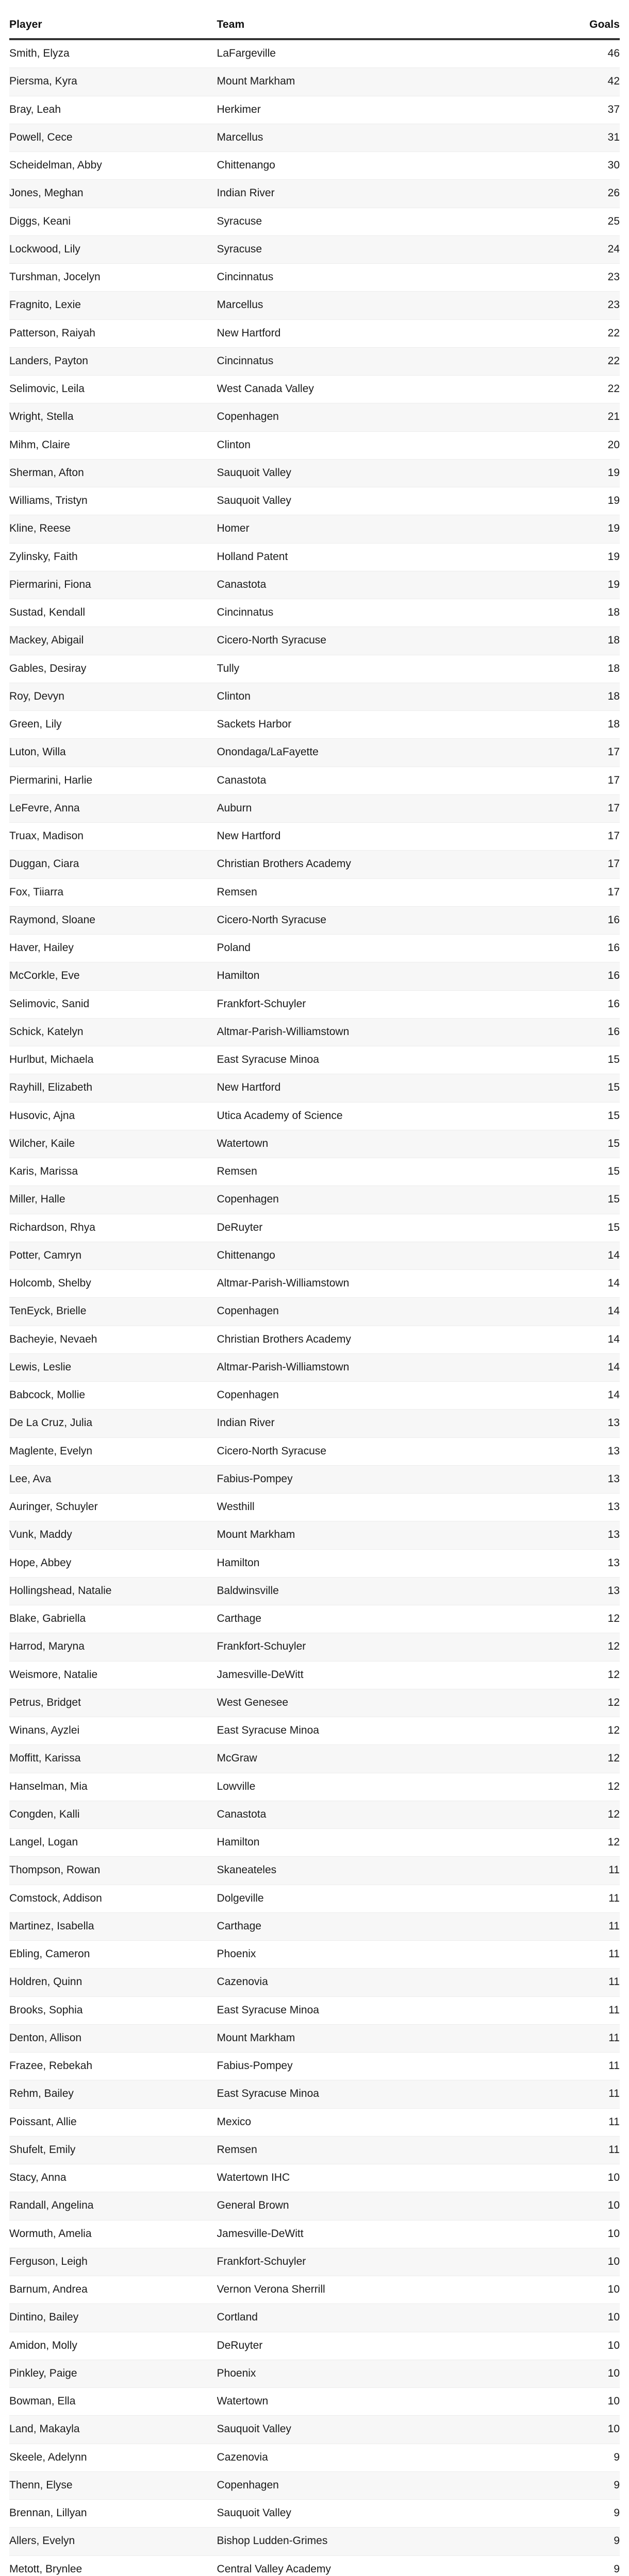  Describe the element at coordinates (113, 1283) in the screenshot. I see `cell-player: Holcomb, Shelby` at that location.